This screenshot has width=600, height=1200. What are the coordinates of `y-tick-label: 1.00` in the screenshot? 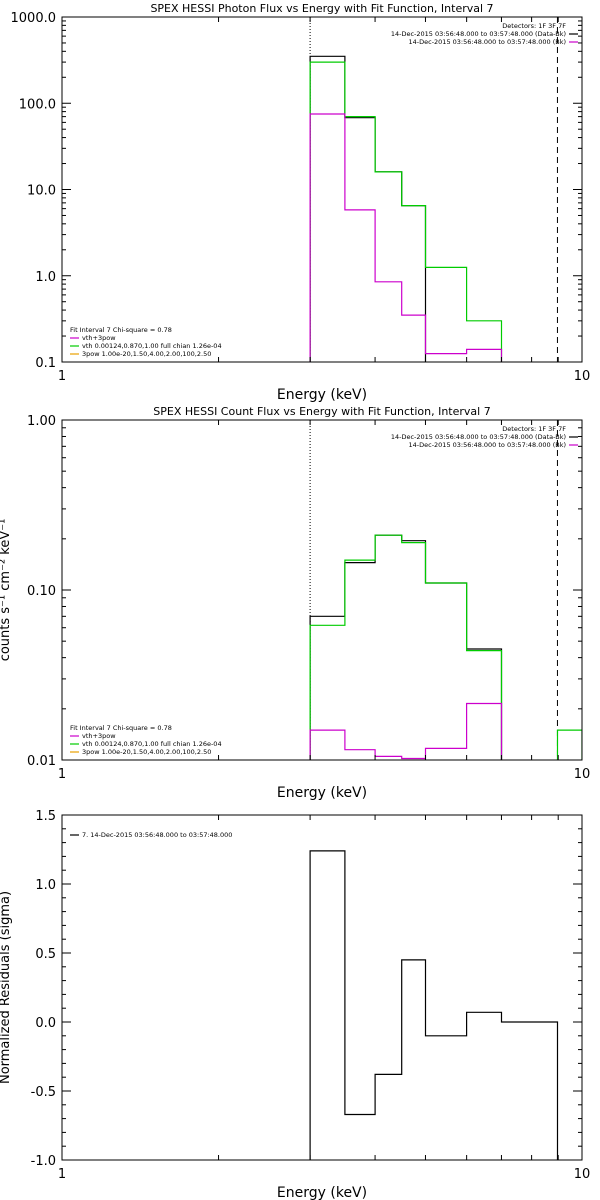 It's located at (41, 421).